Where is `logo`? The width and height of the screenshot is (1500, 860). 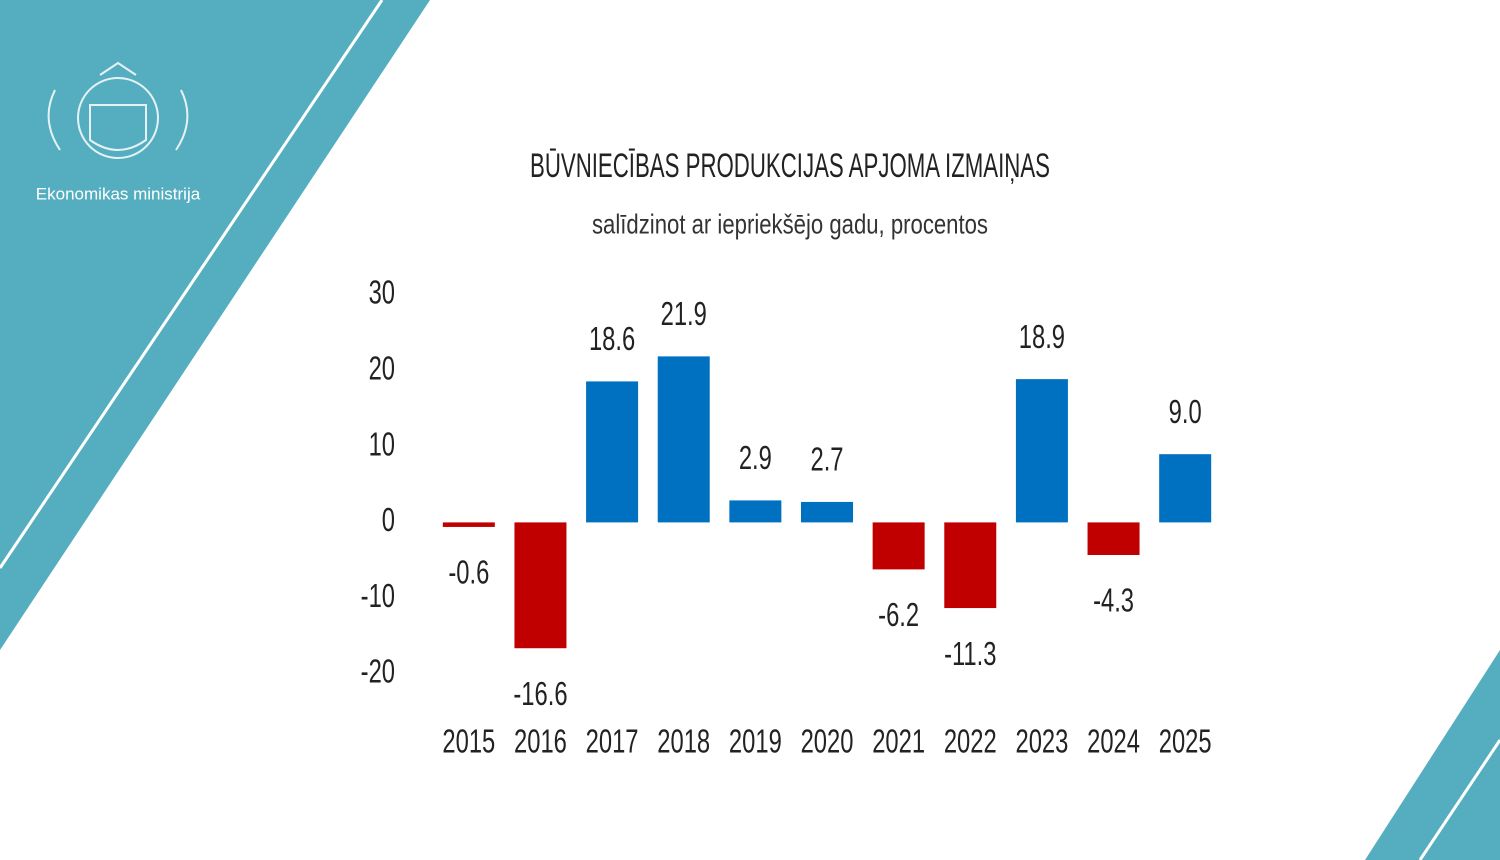 logo is located at coordinates (118, 110).